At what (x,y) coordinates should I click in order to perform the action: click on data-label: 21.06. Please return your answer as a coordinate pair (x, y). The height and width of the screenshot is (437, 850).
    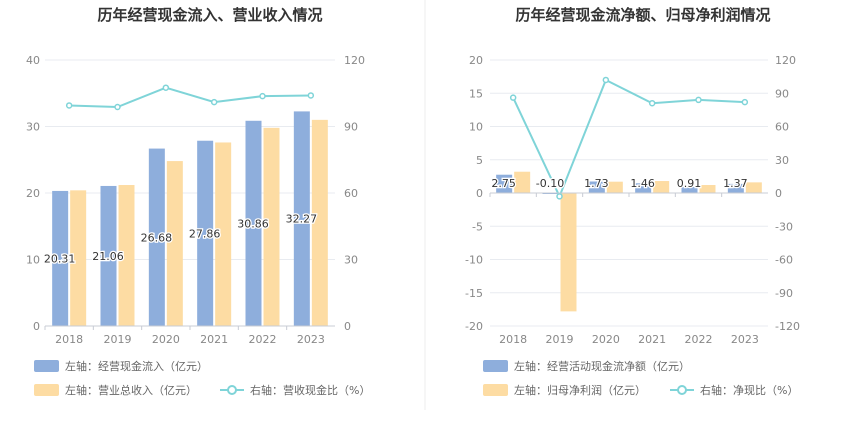
    Looking at the image, I should click on (108, 256).